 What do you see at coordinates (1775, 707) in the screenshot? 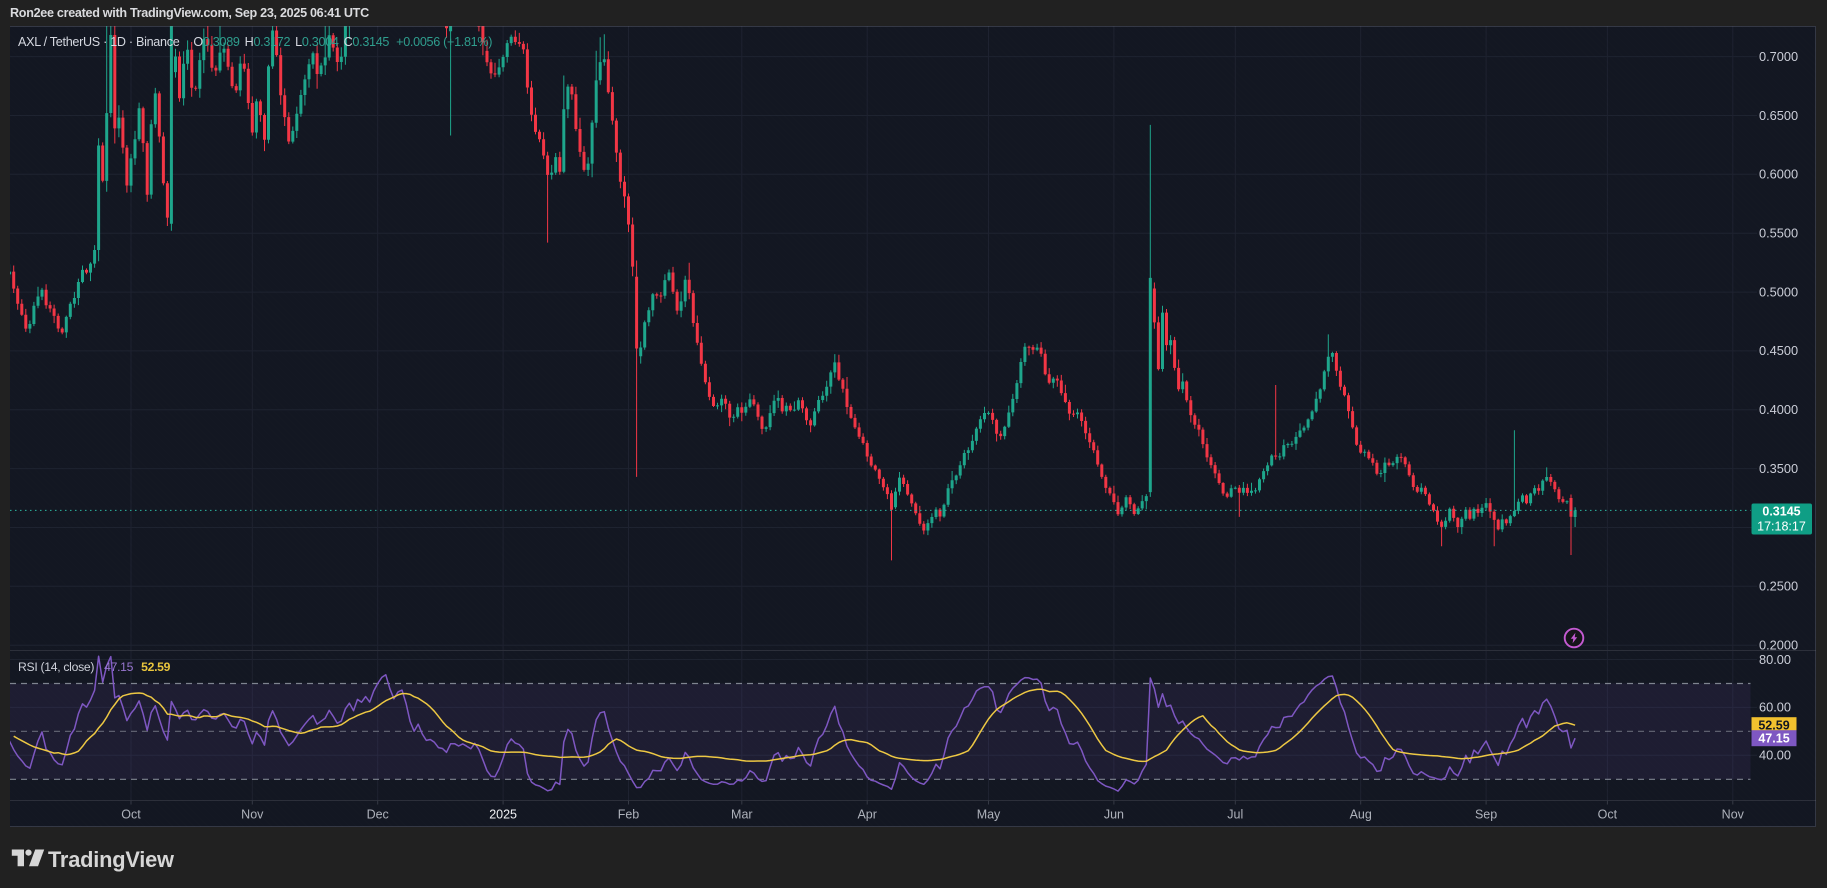
I see `svg-text: 60.00` at bounding box center [1775, 707].